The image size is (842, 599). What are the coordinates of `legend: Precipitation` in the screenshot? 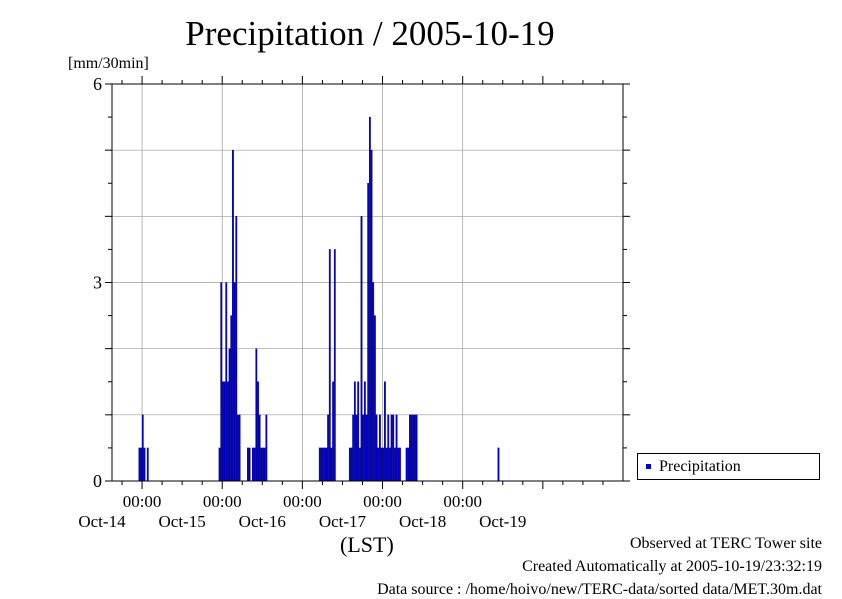 It's located at (728, 466).